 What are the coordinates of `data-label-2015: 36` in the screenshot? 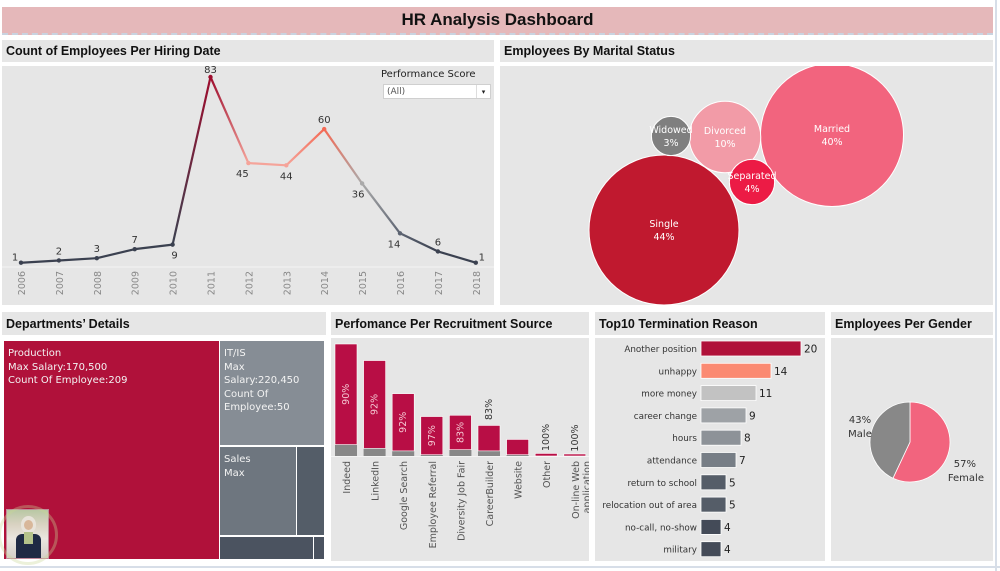 It's located at (358, 194).